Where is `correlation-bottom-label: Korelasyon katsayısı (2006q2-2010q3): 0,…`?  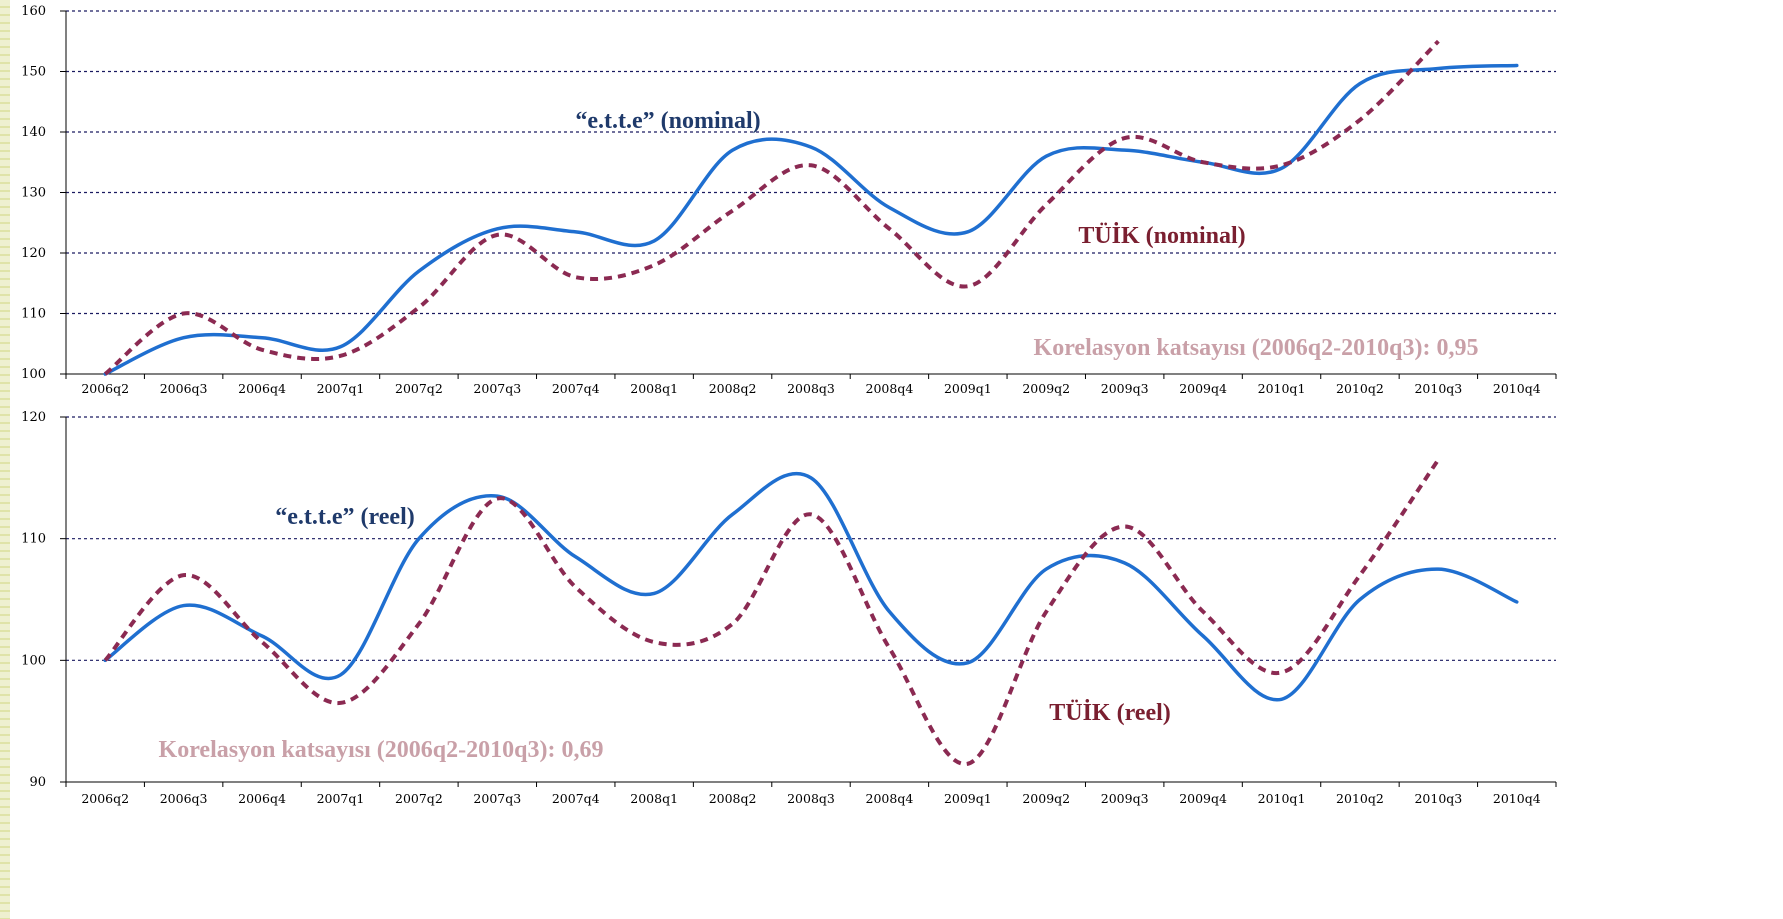 correlation-bottom-label: Korelasyon katsayısı (2006q2-2010q3): 0,… is located at coordinates (381, 750).